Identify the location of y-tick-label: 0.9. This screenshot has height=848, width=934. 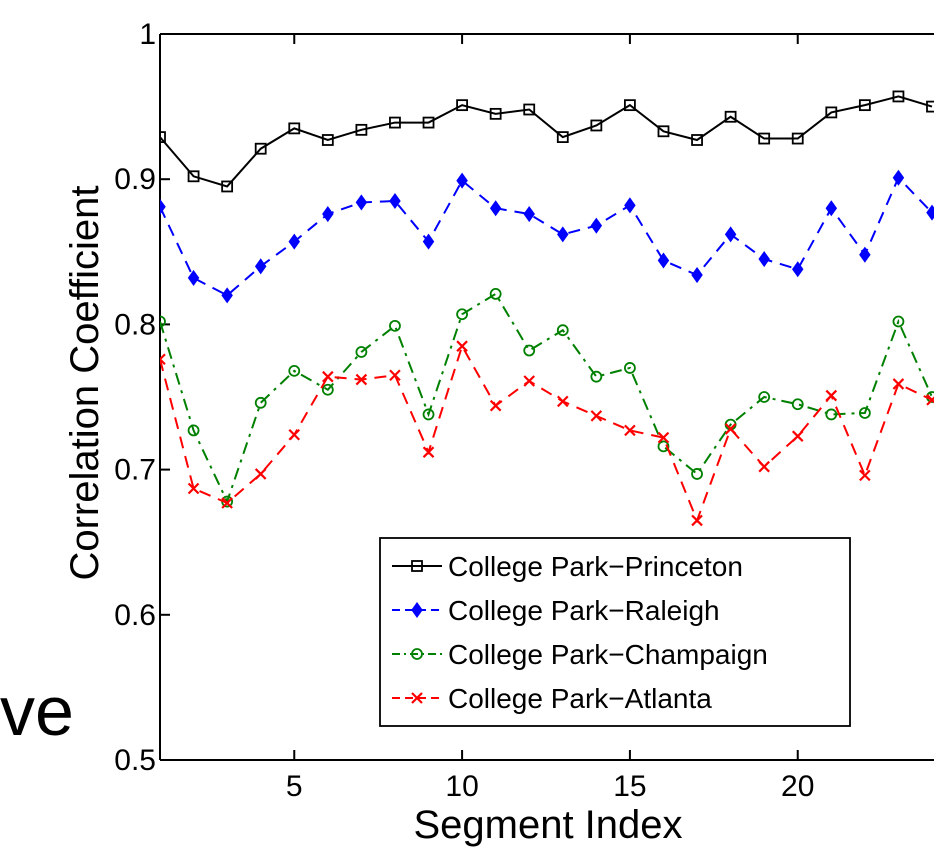
(135, 179).